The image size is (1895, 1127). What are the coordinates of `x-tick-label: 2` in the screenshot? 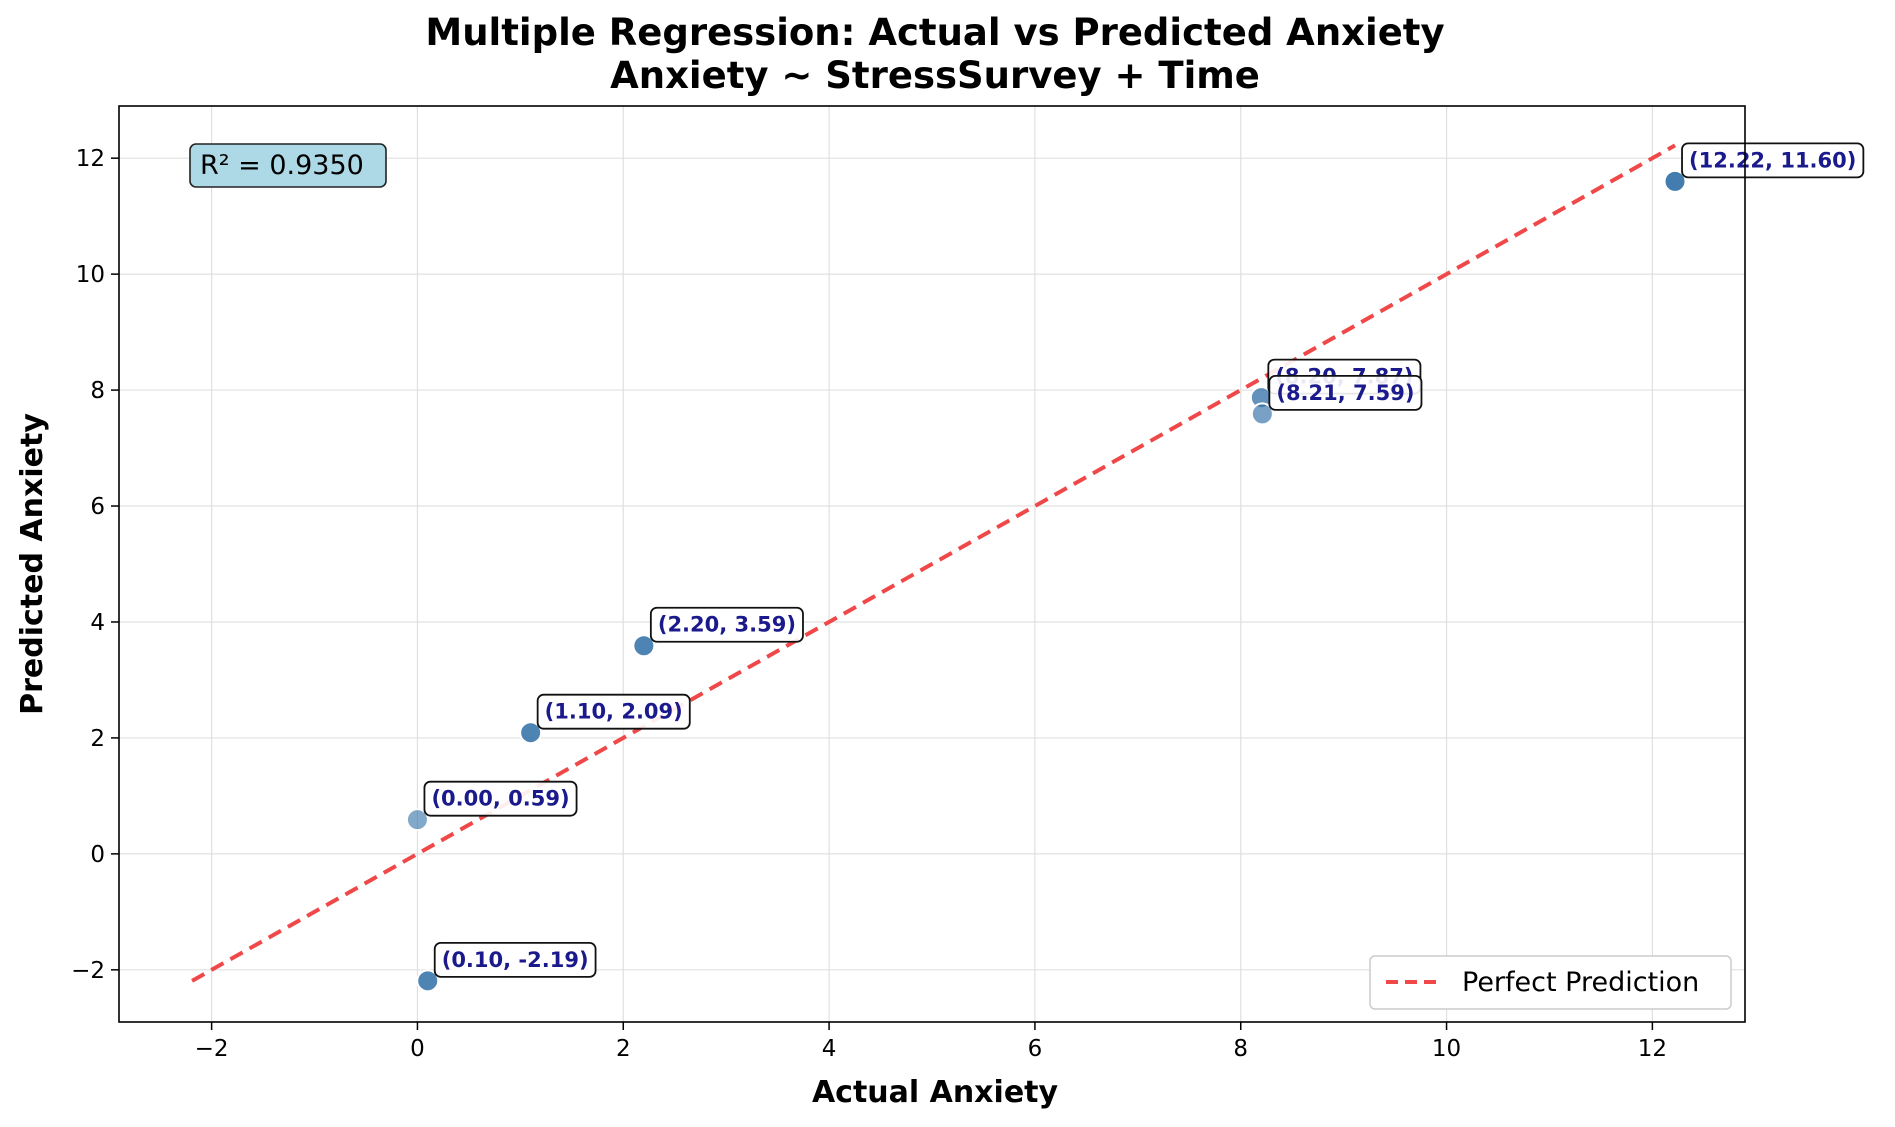 It's located at (623, 1049).